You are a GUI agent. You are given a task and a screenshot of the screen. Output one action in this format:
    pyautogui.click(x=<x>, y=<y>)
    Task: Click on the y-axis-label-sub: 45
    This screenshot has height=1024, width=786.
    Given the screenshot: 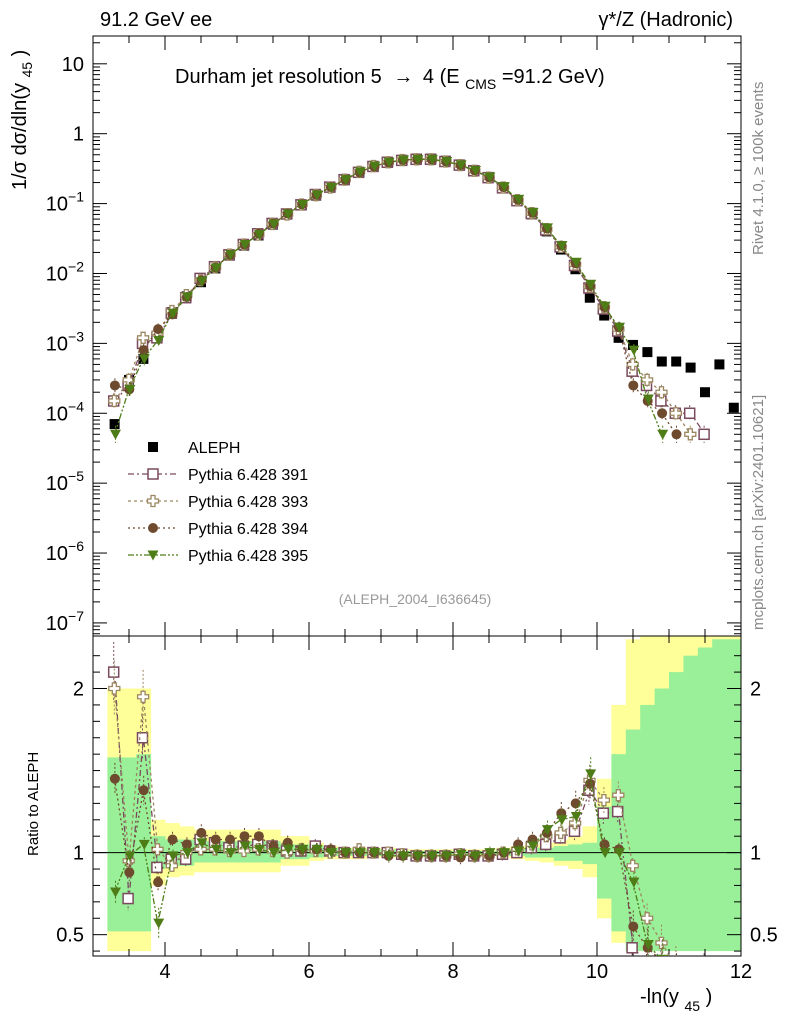 What is the action you would take?
    pyautogui.click(x=27, y=70)
    